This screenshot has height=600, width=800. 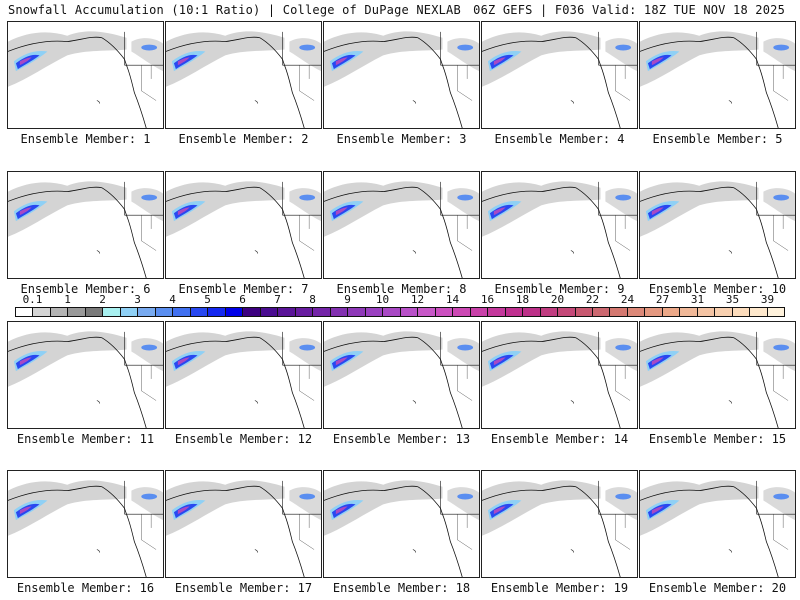 What do you see at coordinates (85, 439) in the screenshot?
I see `member-caption: Ensemble Member: 11` at bounding box center [85, 439].